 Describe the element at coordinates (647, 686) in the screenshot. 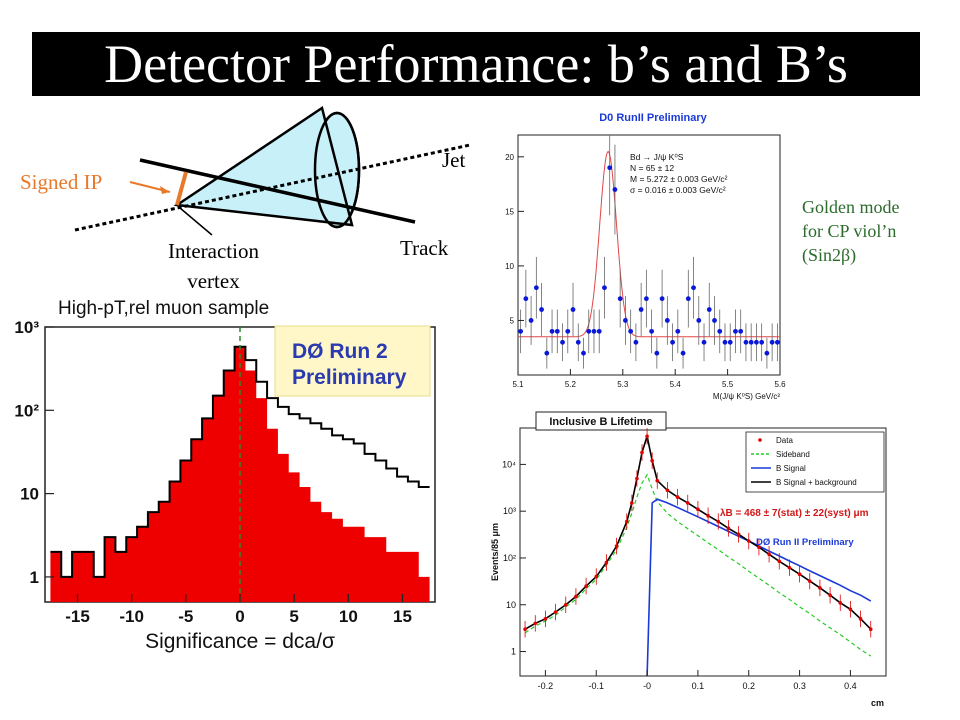

I see `x-tick-label: -0` at that location.